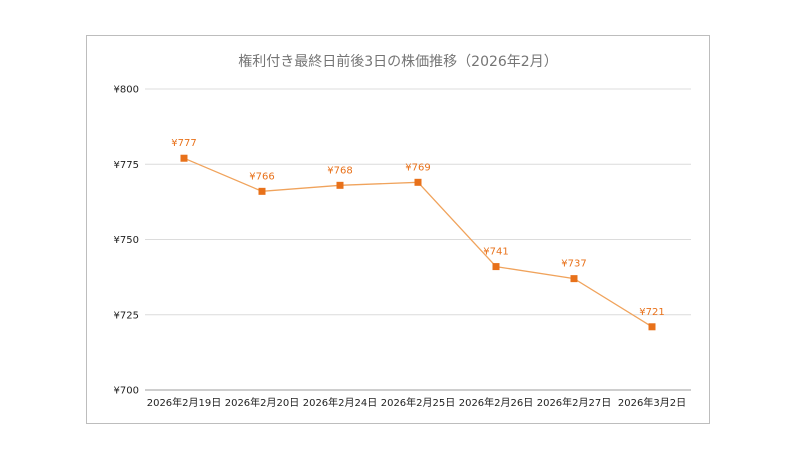 The height and width of the screenshot is (460, 800). I want to click on y-tick-label: ¥725, so click(126, 315).